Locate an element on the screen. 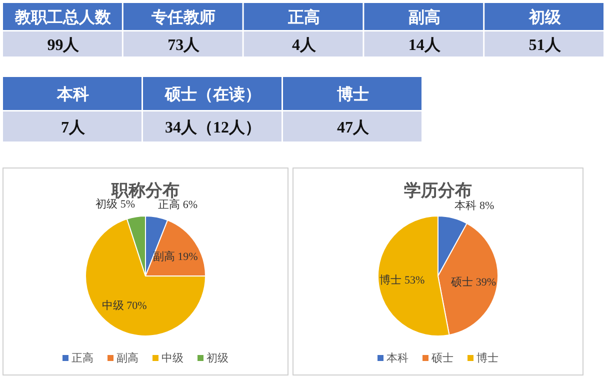  legend-label: 副高 is located at coordinates (127, 358).